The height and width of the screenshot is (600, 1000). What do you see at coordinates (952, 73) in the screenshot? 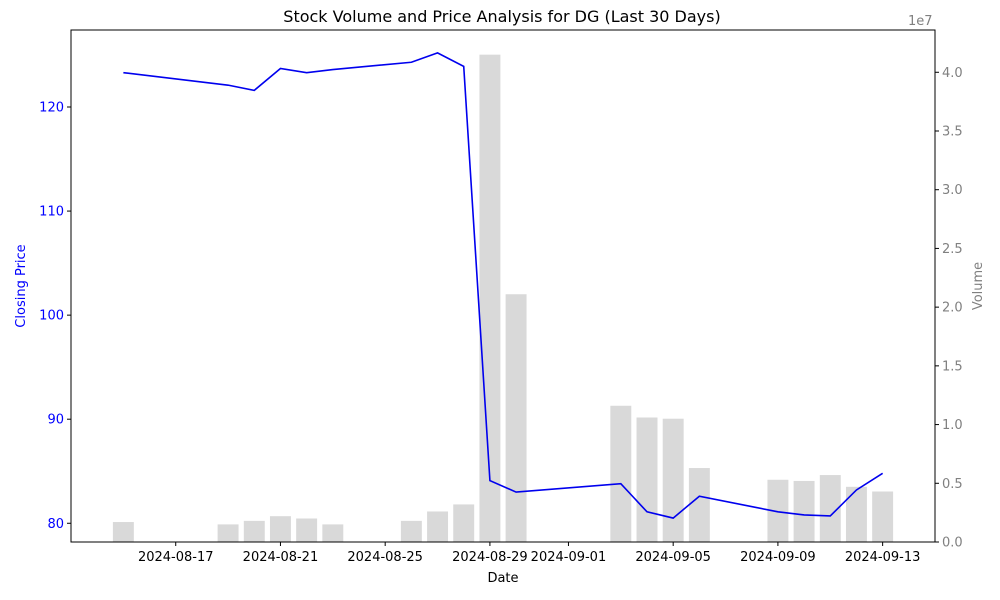
I see `y-right-tick-label: 4.0` at bounding box center [952, 73].